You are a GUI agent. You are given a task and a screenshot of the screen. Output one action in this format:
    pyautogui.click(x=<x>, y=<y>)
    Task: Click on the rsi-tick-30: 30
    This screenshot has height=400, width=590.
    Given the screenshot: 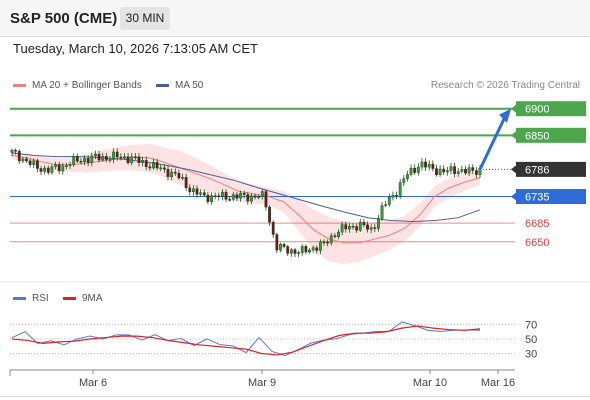 What is the action you would take?
    pyautogui.click(x=531, y=355)
    